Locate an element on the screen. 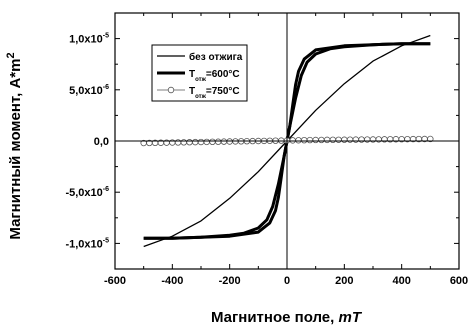 The image size is (475, 329). y-tick-label: 1,0x10⁻⁵ is located at coordinates (89, 39).